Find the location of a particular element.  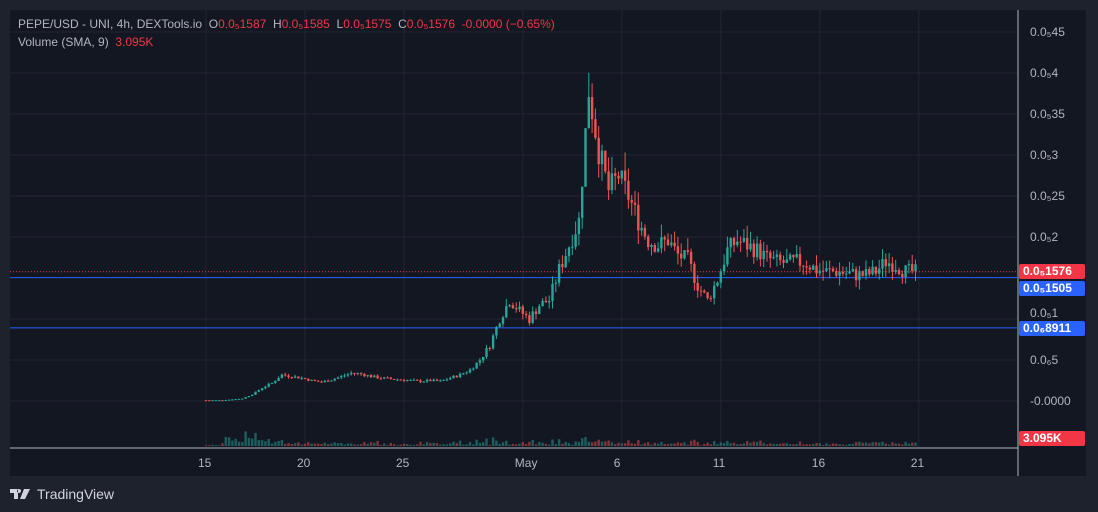

symbol-title: PEPE/USD - UNI, 4h, DEXTools.io is located at coordinates (110, 24).